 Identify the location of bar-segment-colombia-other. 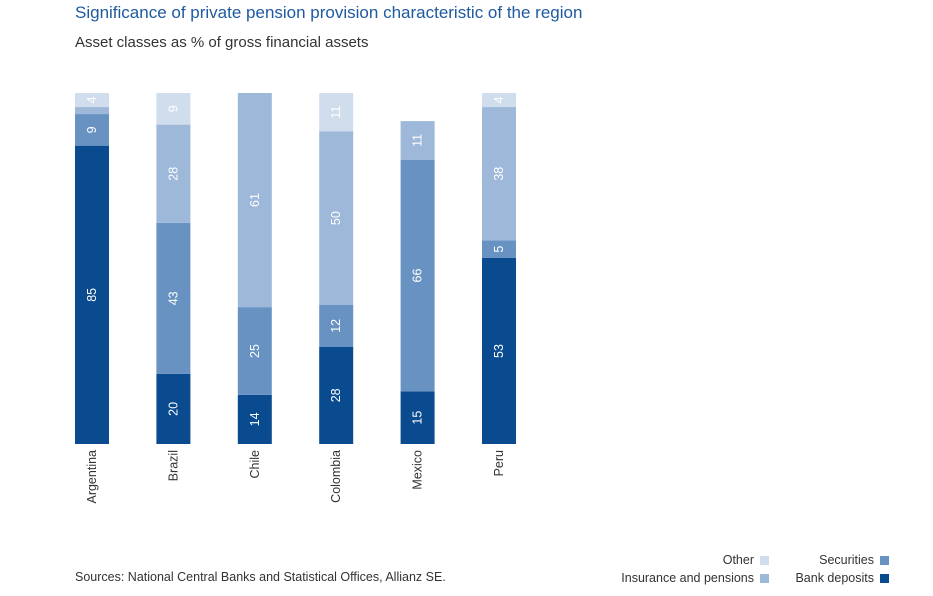
(336, 112).